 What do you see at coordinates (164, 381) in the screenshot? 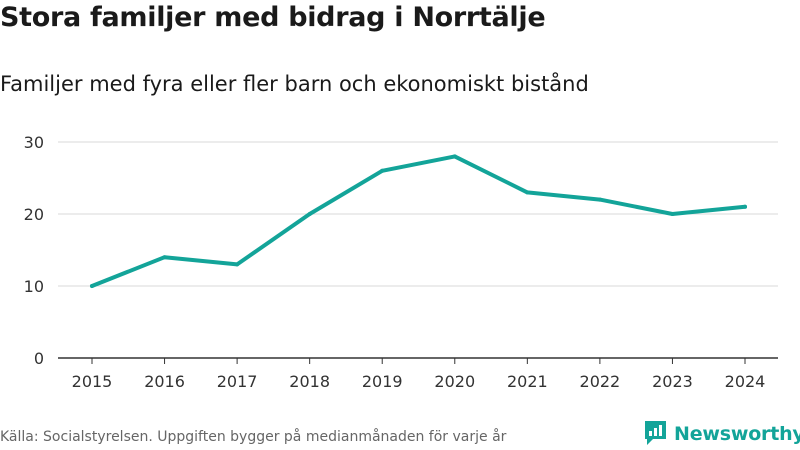
I see `x-tick-label-2016: 2016` at bounding box center [164, 381].